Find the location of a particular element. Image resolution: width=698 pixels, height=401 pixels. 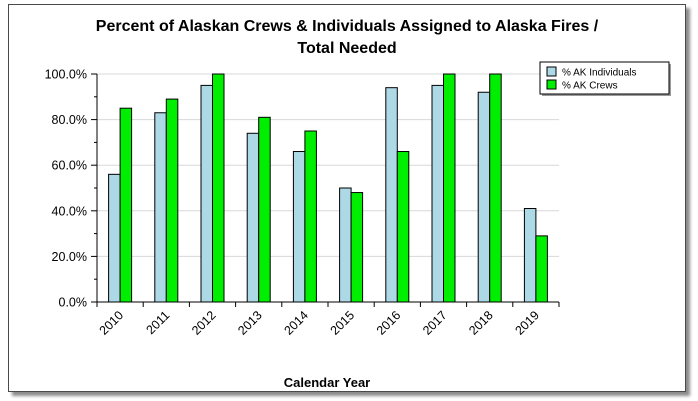

bar-ak-crews-2018 is located at coordinates (495, 188).